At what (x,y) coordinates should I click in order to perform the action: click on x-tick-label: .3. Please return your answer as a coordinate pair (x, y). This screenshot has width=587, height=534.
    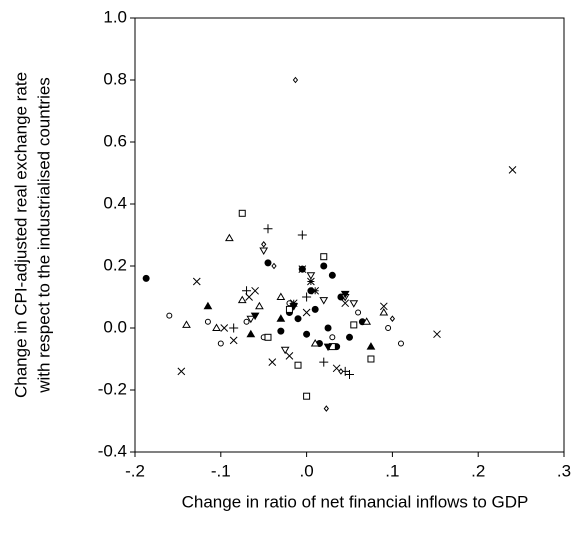
    Looking at the image, I should click on (564, 470).